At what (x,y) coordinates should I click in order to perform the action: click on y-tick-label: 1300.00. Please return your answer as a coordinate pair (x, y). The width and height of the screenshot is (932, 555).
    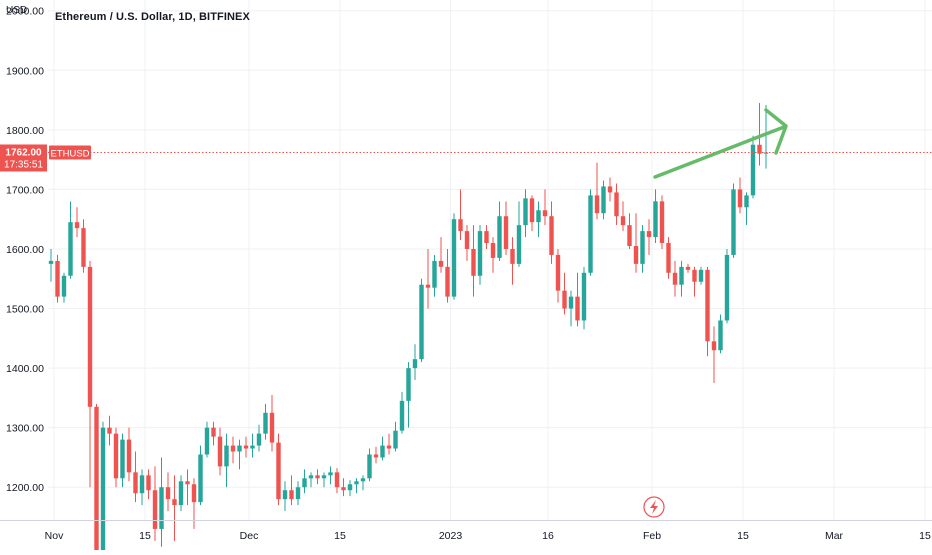
    Looking at the image, I should click on (25, 429).